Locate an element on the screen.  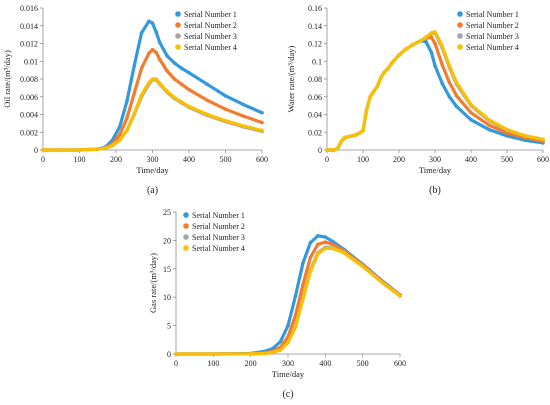
y-tick-label: 0.004 is located at coordinates (29, 115).